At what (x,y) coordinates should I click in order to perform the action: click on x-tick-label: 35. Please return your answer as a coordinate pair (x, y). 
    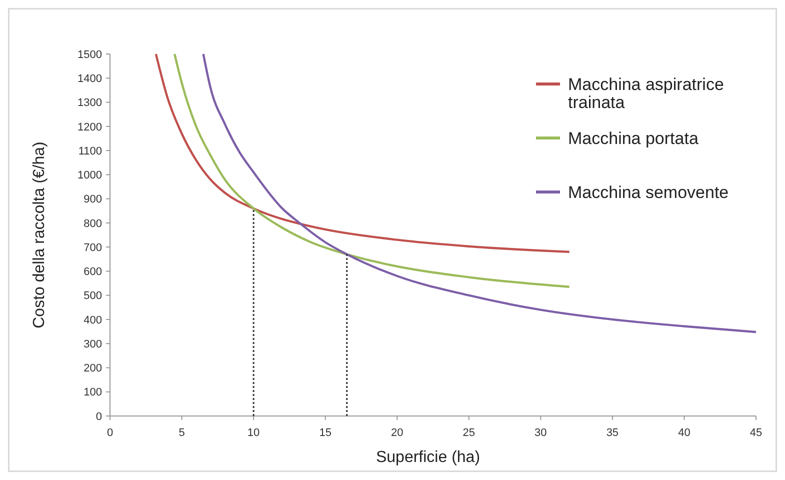
    Looking at the image, I should click on (612, 433).